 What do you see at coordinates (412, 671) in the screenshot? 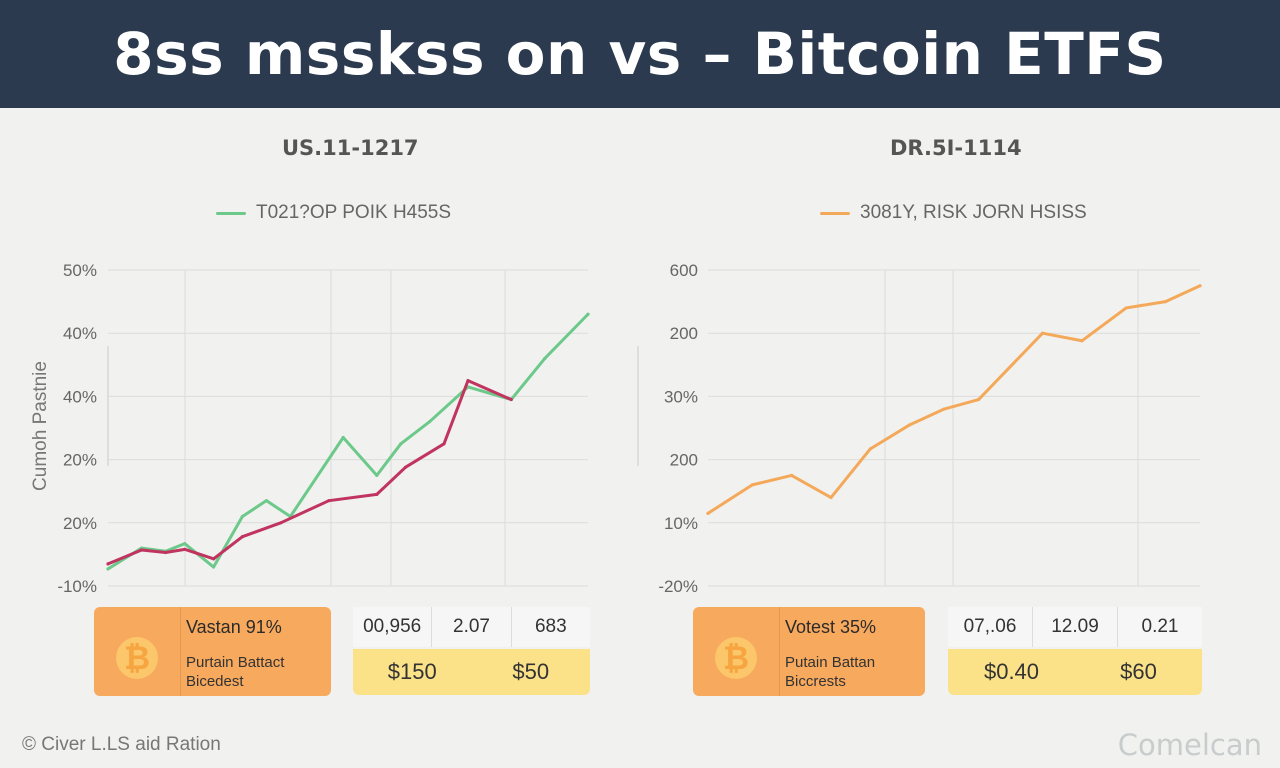
I see `value-cell: $150` at bounding box center [412, 671].